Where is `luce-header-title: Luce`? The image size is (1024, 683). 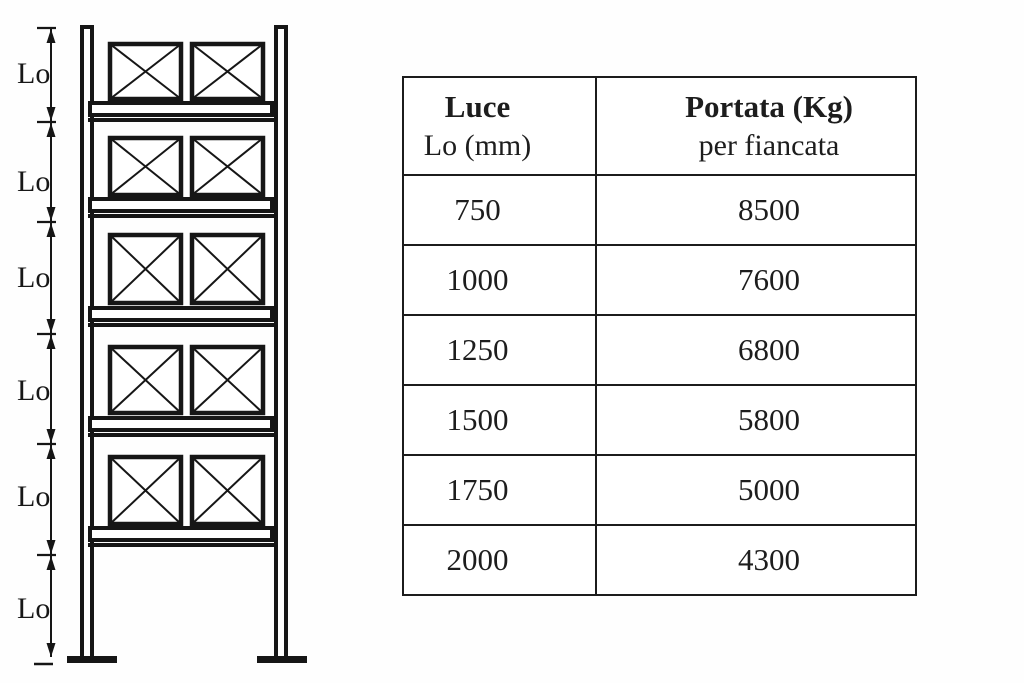 luce-header-title: Luce is located at coordinates (477, 106).